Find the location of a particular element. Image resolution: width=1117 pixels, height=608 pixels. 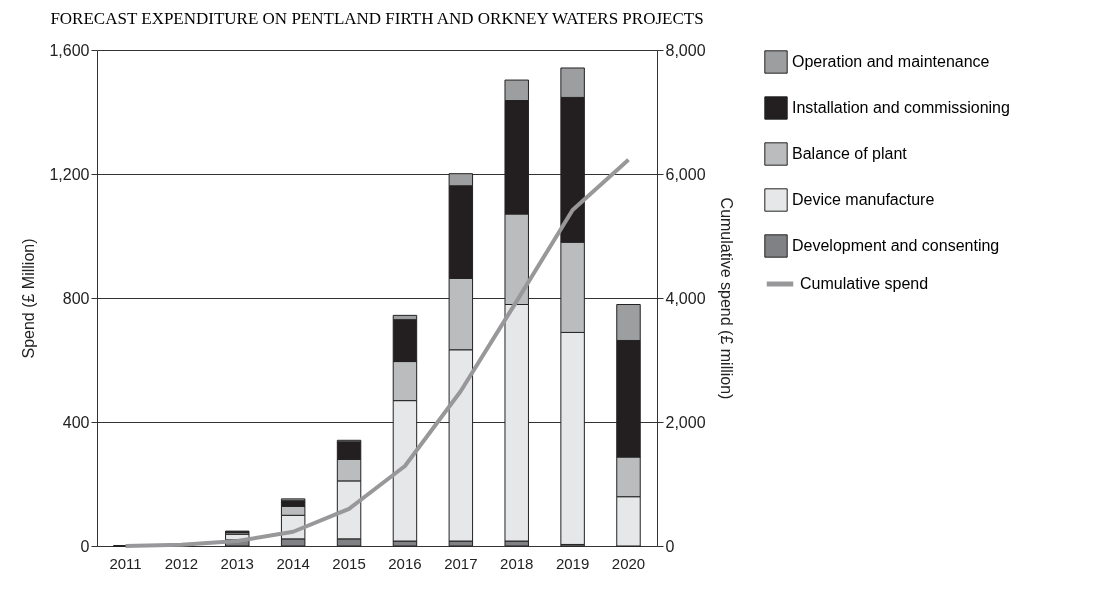

x-tick-label: 2015 is located at coordinates (349, 563).